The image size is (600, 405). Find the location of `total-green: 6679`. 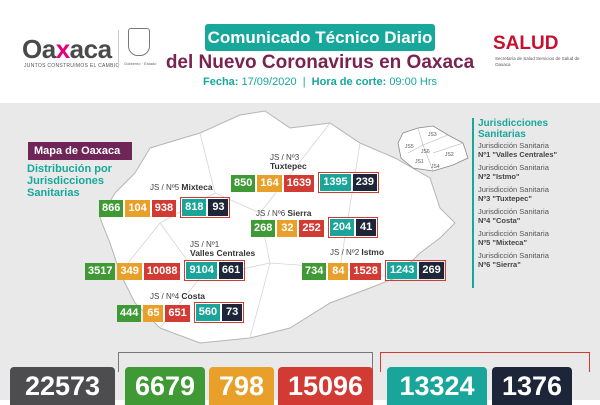

total-green: 6679 is located at coordinates (165, 386).